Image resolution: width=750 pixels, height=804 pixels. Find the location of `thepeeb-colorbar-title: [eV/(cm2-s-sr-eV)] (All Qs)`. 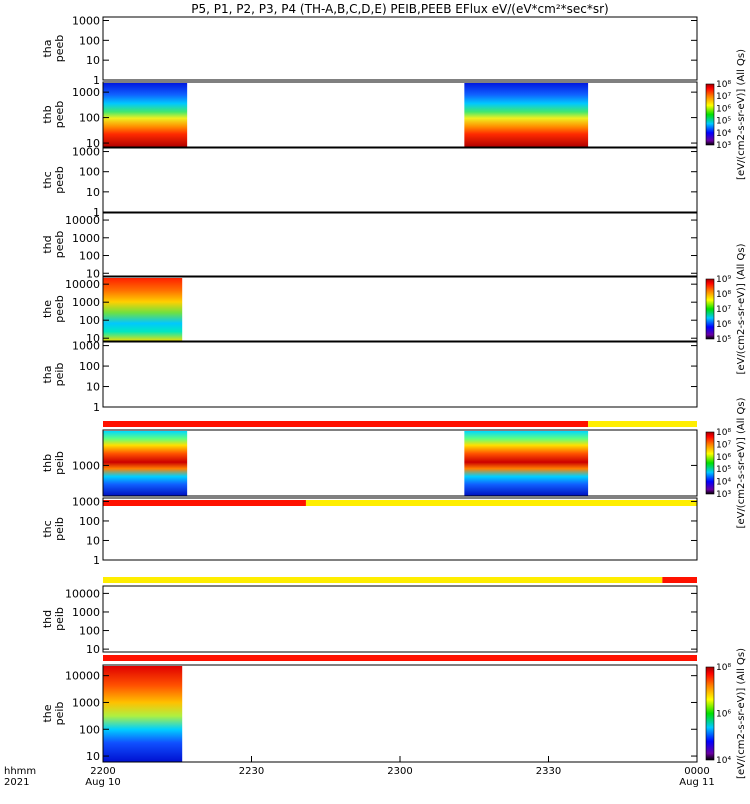

thepeeb-colorbar-title: [eV/(cm2-s-sr-eV)] (All Qs) is located at coordinates (741, 308).